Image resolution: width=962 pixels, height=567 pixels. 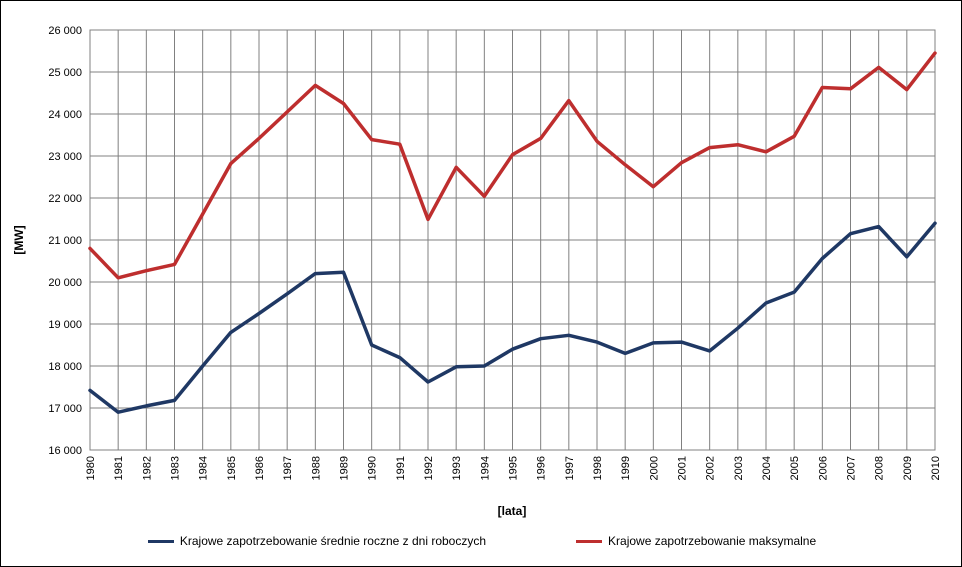 I want to click on y-tick-label: 17 000, so click(x=65, y=409).